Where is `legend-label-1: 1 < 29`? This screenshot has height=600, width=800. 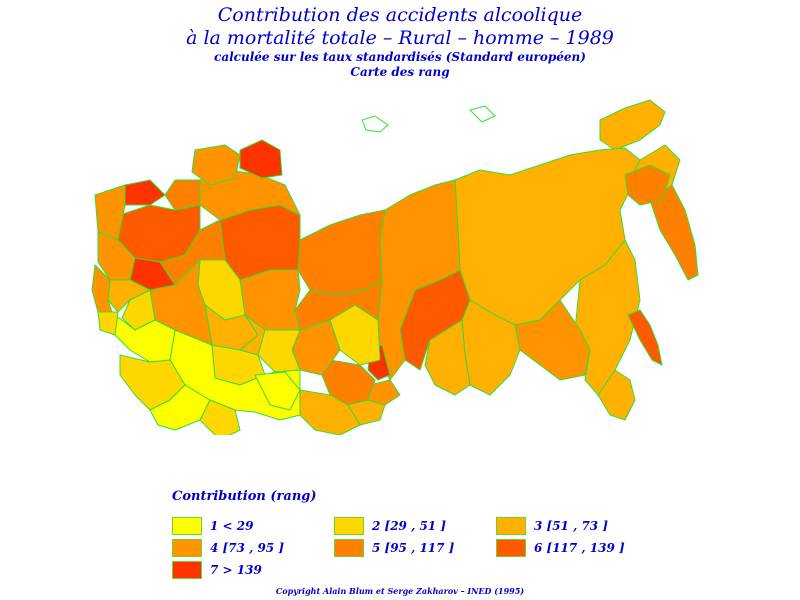 legend-label-1: 1 < 29 is located at coordinates (232, 526).